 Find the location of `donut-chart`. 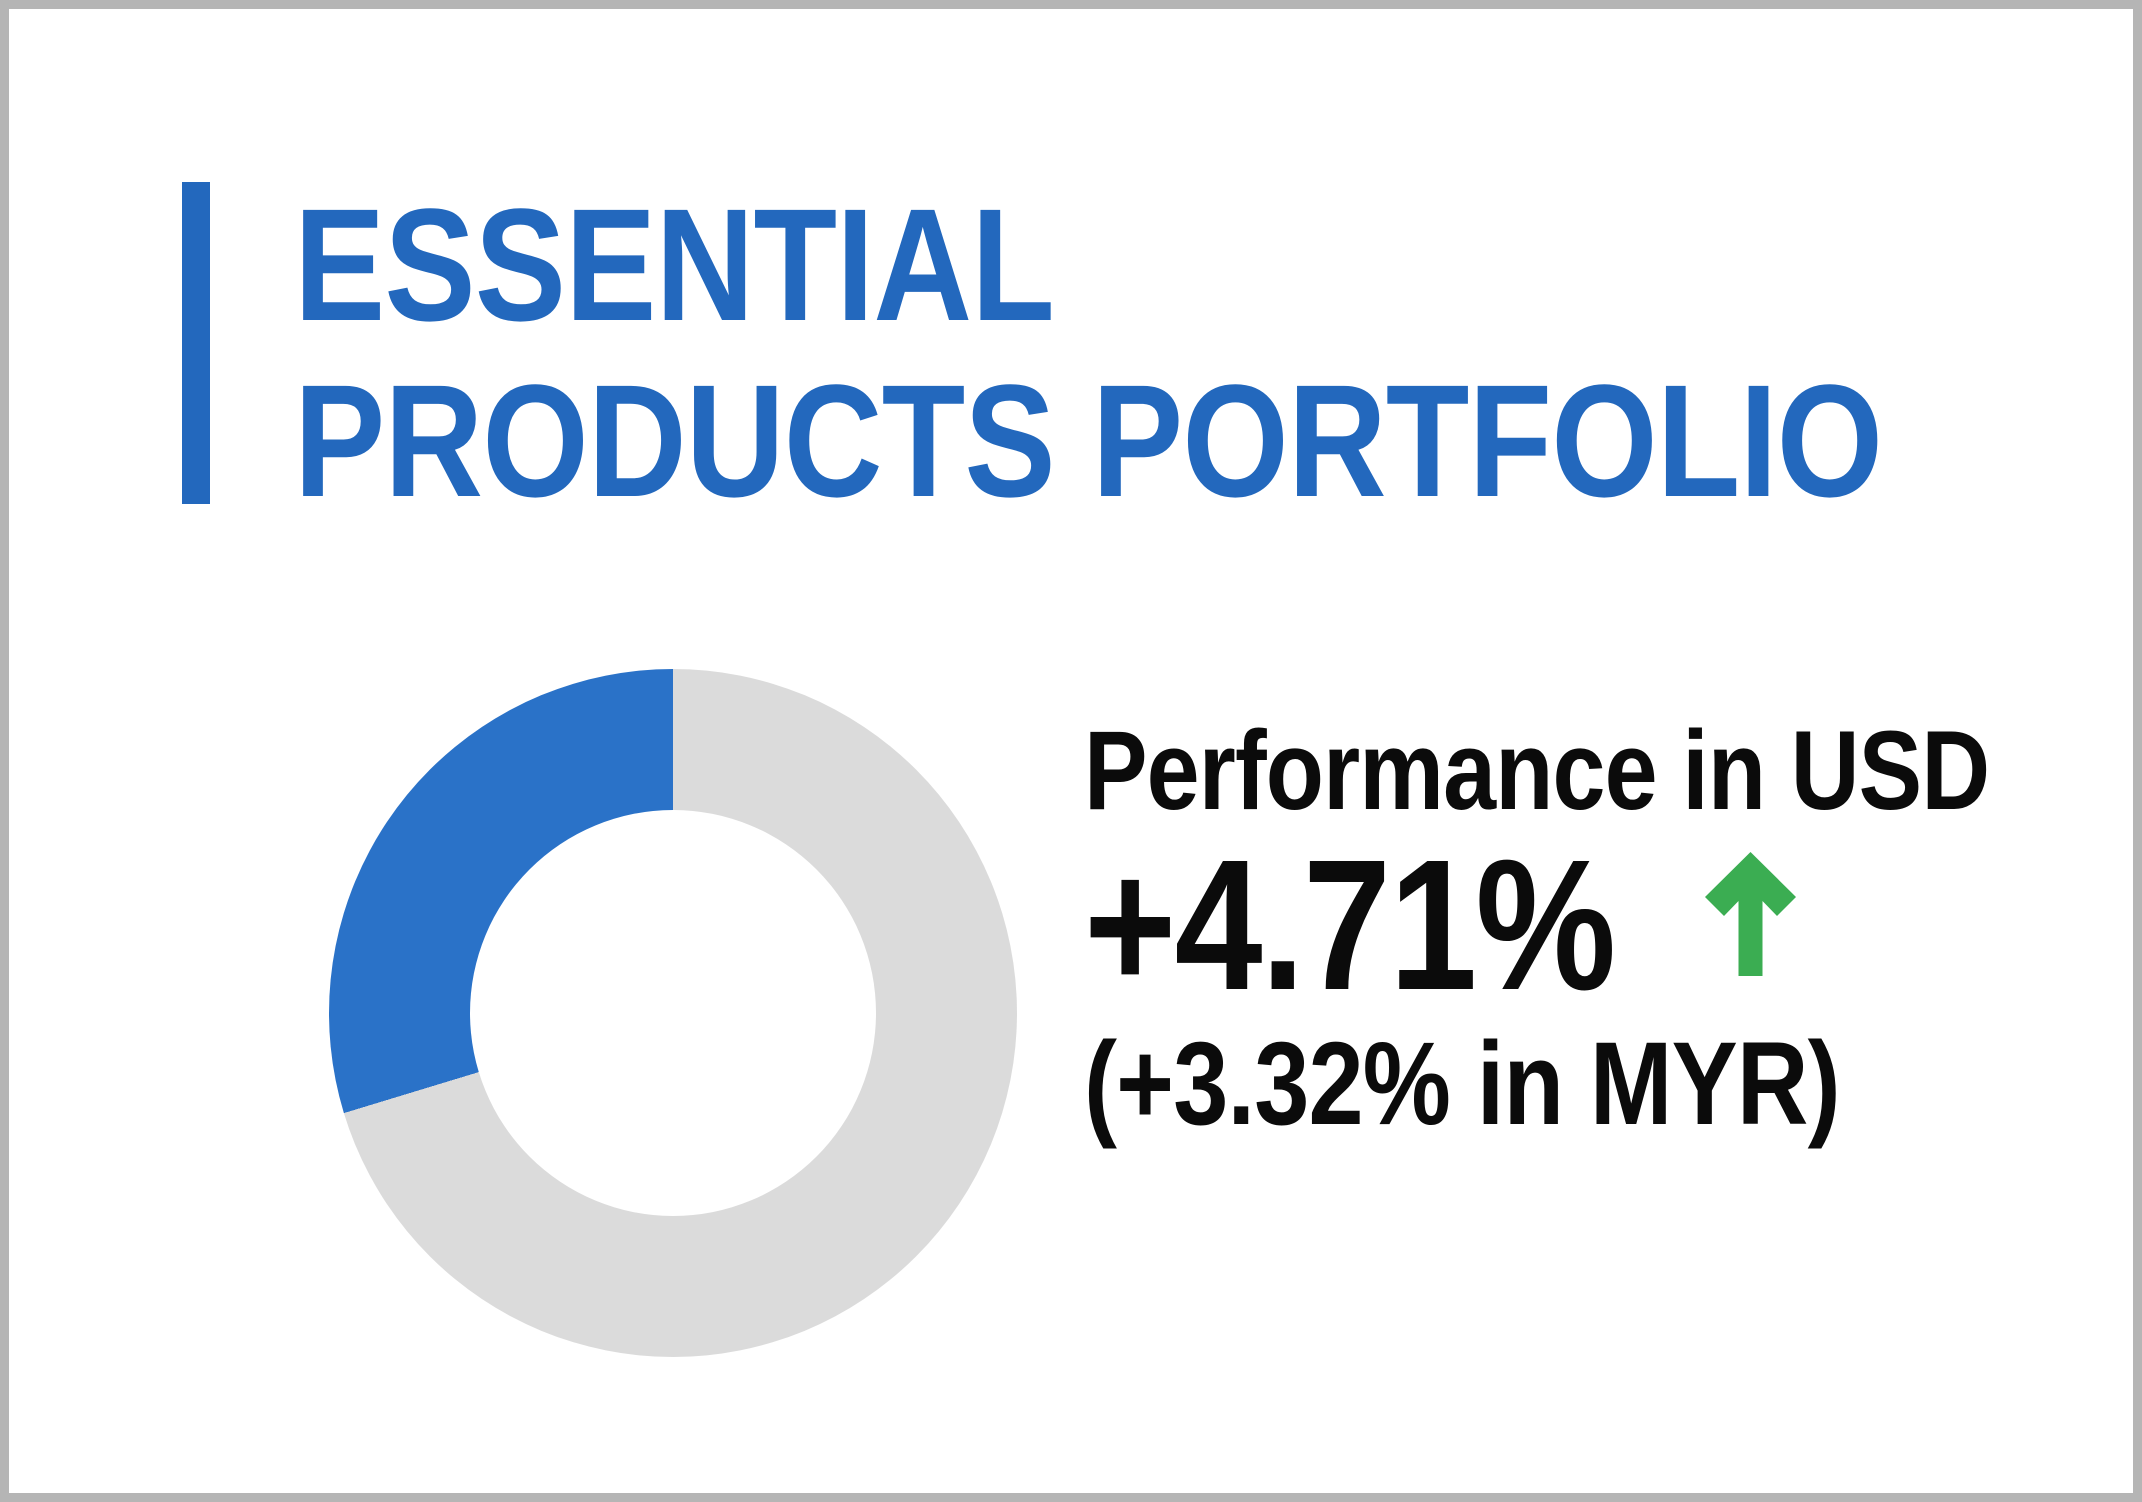

donut-chart is located at coordinates (673, 1013).